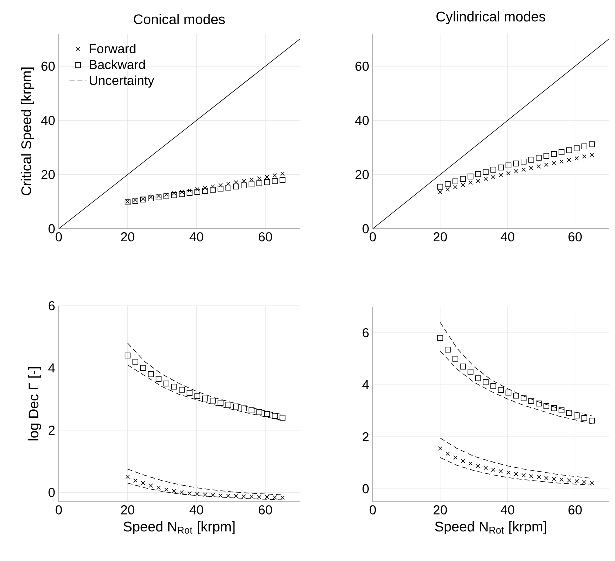 This screenshot has width=615, height=561. Describe the element at coordinates (516, 458) in the screenshot. I see `line-series` at that location.